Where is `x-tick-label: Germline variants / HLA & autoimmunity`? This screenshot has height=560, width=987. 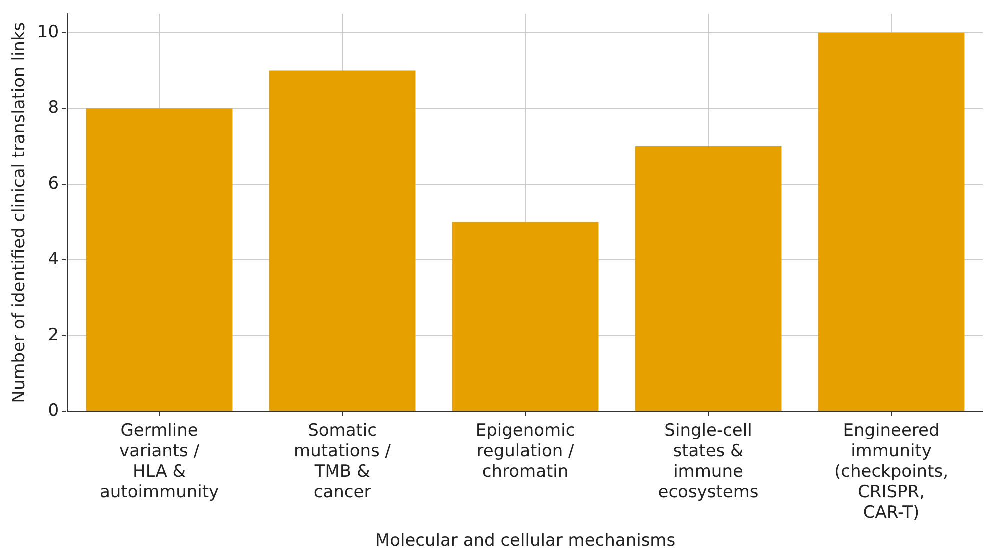
x-tick-label: Germline variants / HLA & autoimmunity is located at coordinates (160, 461).